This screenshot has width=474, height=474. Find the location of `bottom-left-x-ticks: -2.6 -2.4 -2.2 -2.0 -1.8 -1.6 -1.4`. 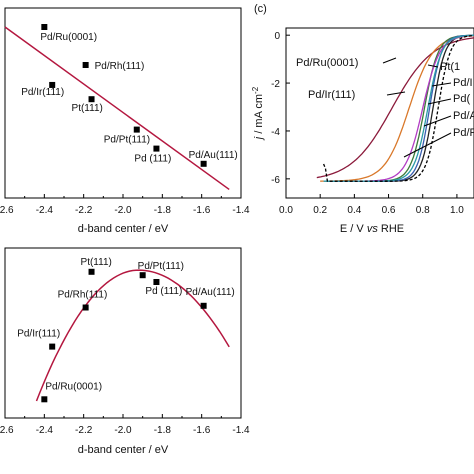

bottom-left-x-ticks: -2.6 -2.4 -2.2 -2.0 -1.8 -1.6 -1.4 is located at coordinates (125, 425).